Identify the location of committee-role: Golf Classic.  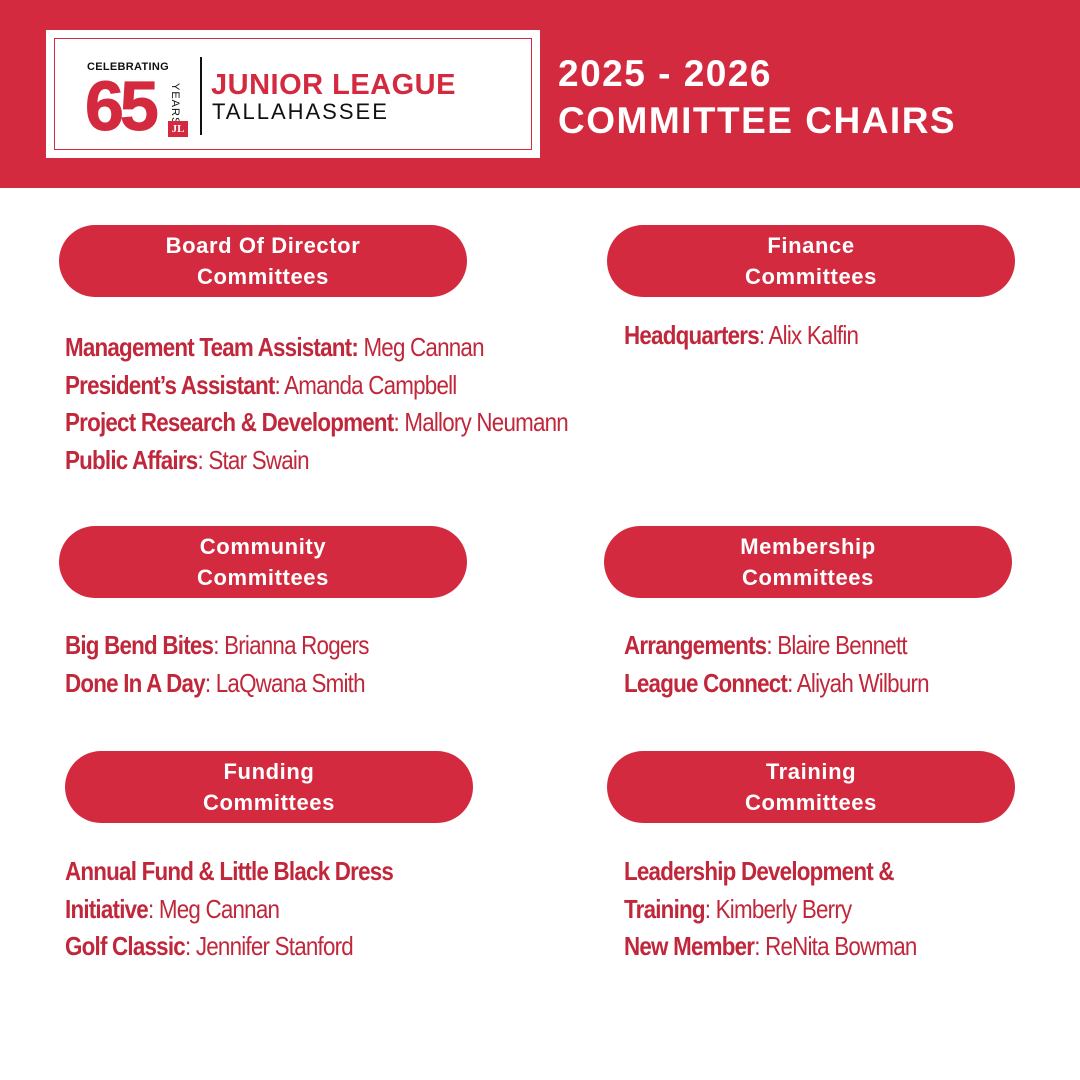
(125, 946).